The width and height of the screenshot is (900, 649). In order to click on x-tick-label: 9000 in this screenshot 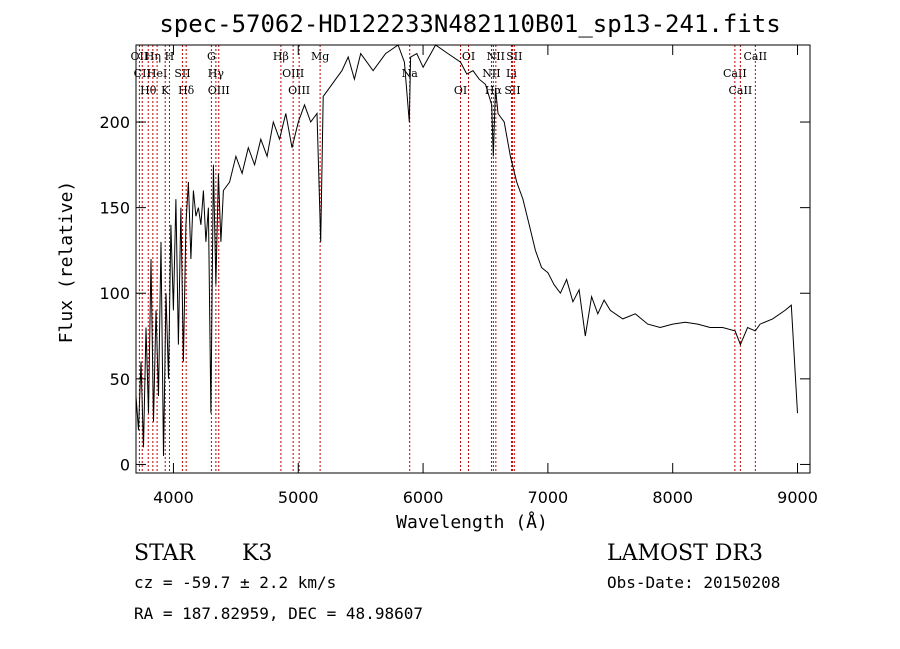, I will do `click(797, 497)`.